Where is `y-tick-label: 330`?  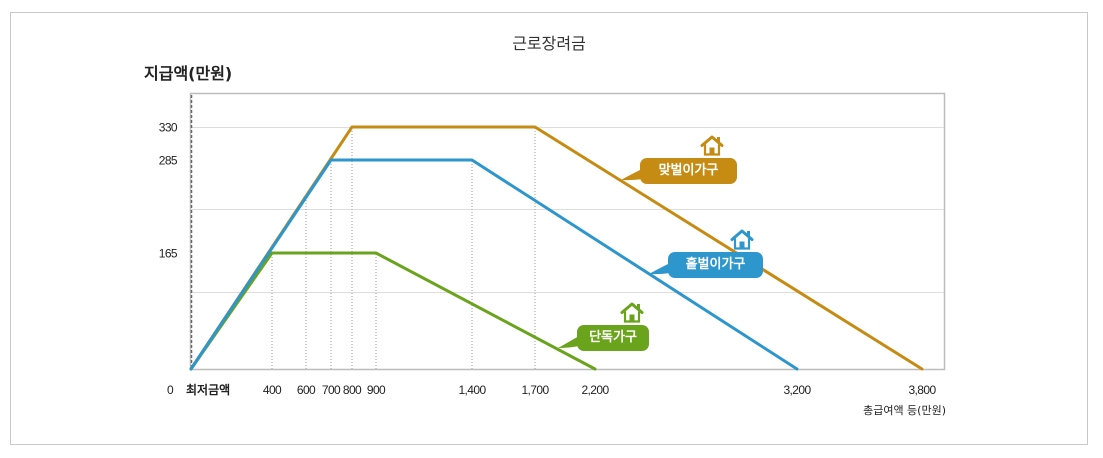 y-tick-label: 330 is located at coordinates (168, 128).